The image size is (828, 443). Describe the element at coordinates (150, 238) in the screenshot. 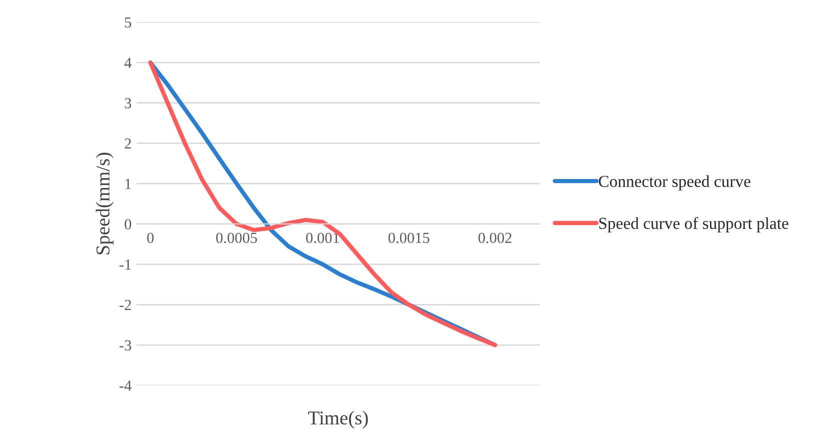

I see `x-tick-label: 0` at that location.